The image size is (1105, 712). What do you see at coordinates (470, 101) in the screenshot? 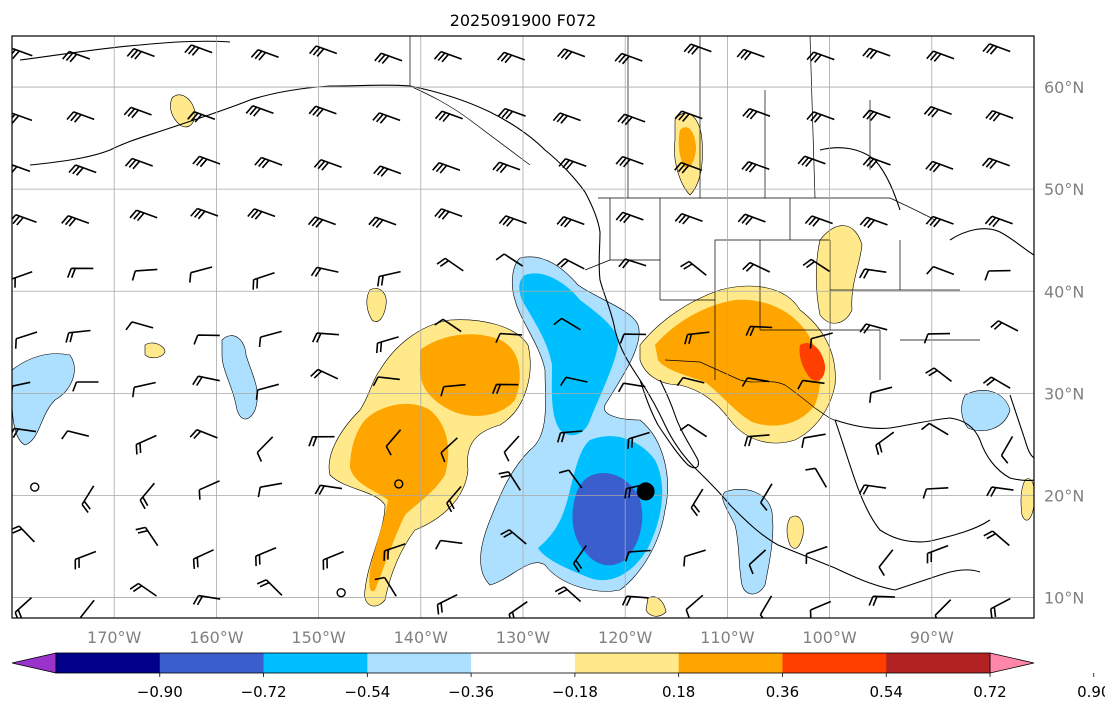
I see `alaska-canada-border` at bounding box center [470, 101].